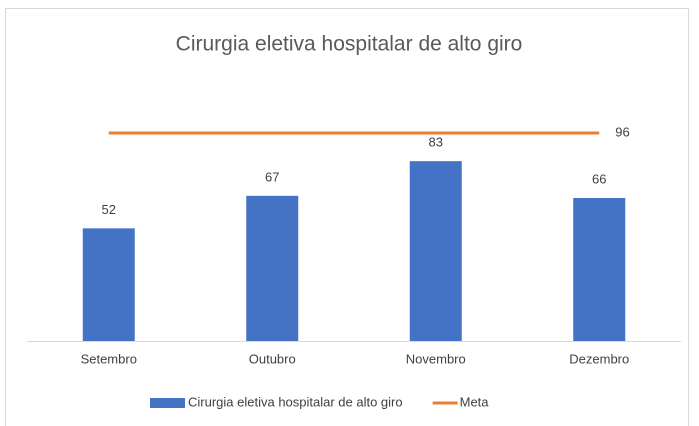  What do you see at coordinates (599, 358) in the screenshot?
I see `x-tick-label: Dezembro` at bounding box center [599, 358].